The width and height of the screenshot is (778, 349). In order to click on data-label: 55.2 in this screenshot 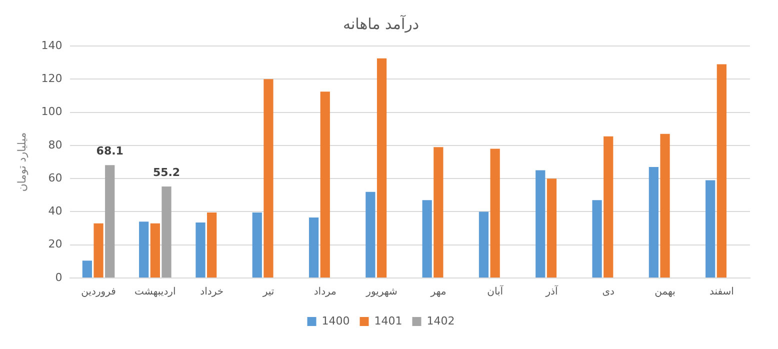, I will do `click(166, 172)`.